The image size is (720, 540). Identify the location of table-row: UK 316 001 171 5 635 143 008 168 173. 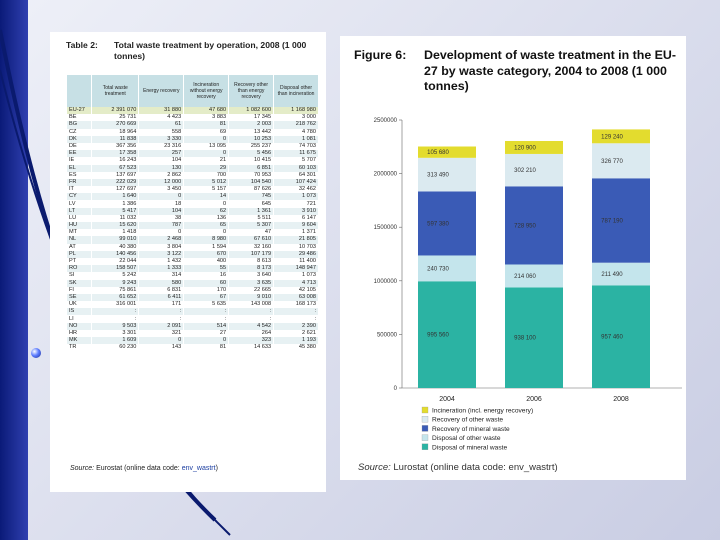
(191, 305).